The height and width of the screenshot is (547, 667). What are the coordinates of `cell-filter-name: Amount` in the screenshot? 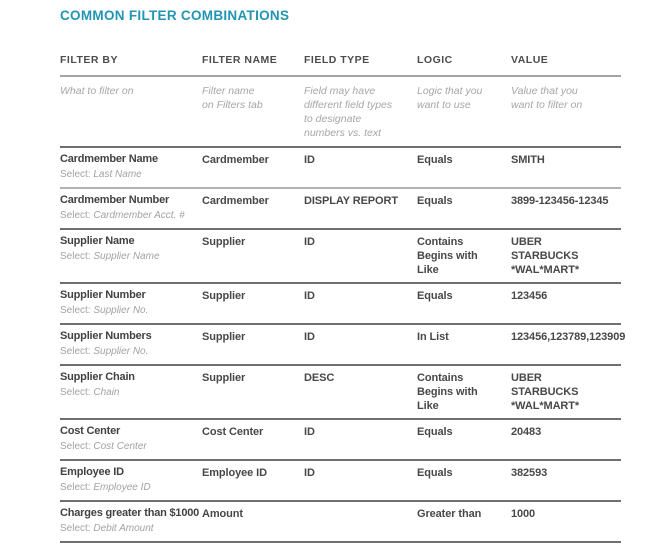 It's located at (222, 514).